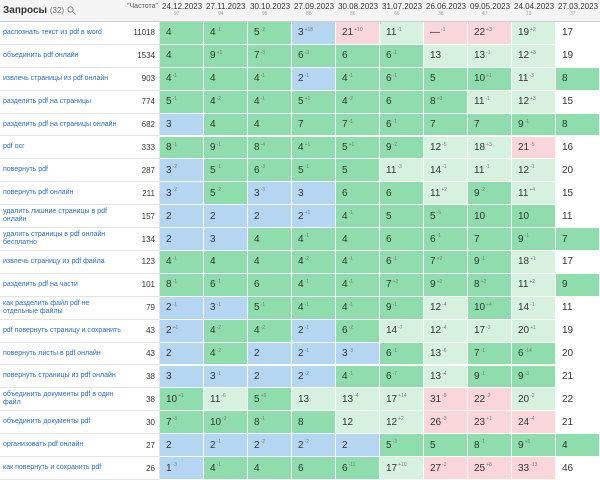 Image resolution: width=600 pixels, height=480 pixels. What do you see at coordinates (62, 377) in the screenshot?
I see `query: повернуть страницы из pdf онлайн` at bounding box center [62, 377].